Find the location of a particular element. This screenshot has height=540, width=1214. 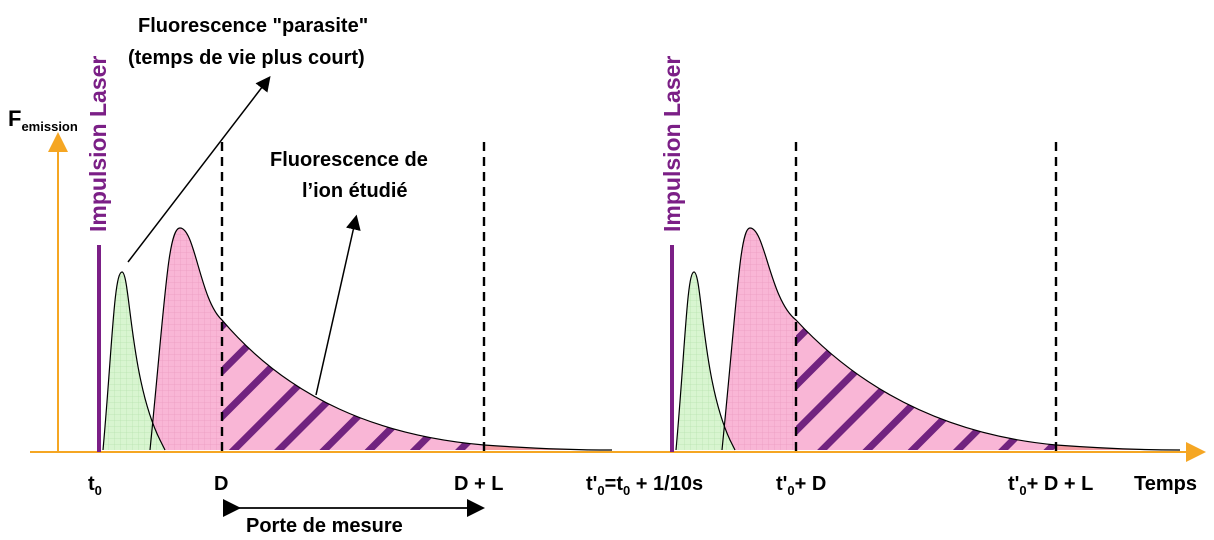

laser-pulse-label-1: Impulsion Laser is located at coordinates (98, 144).